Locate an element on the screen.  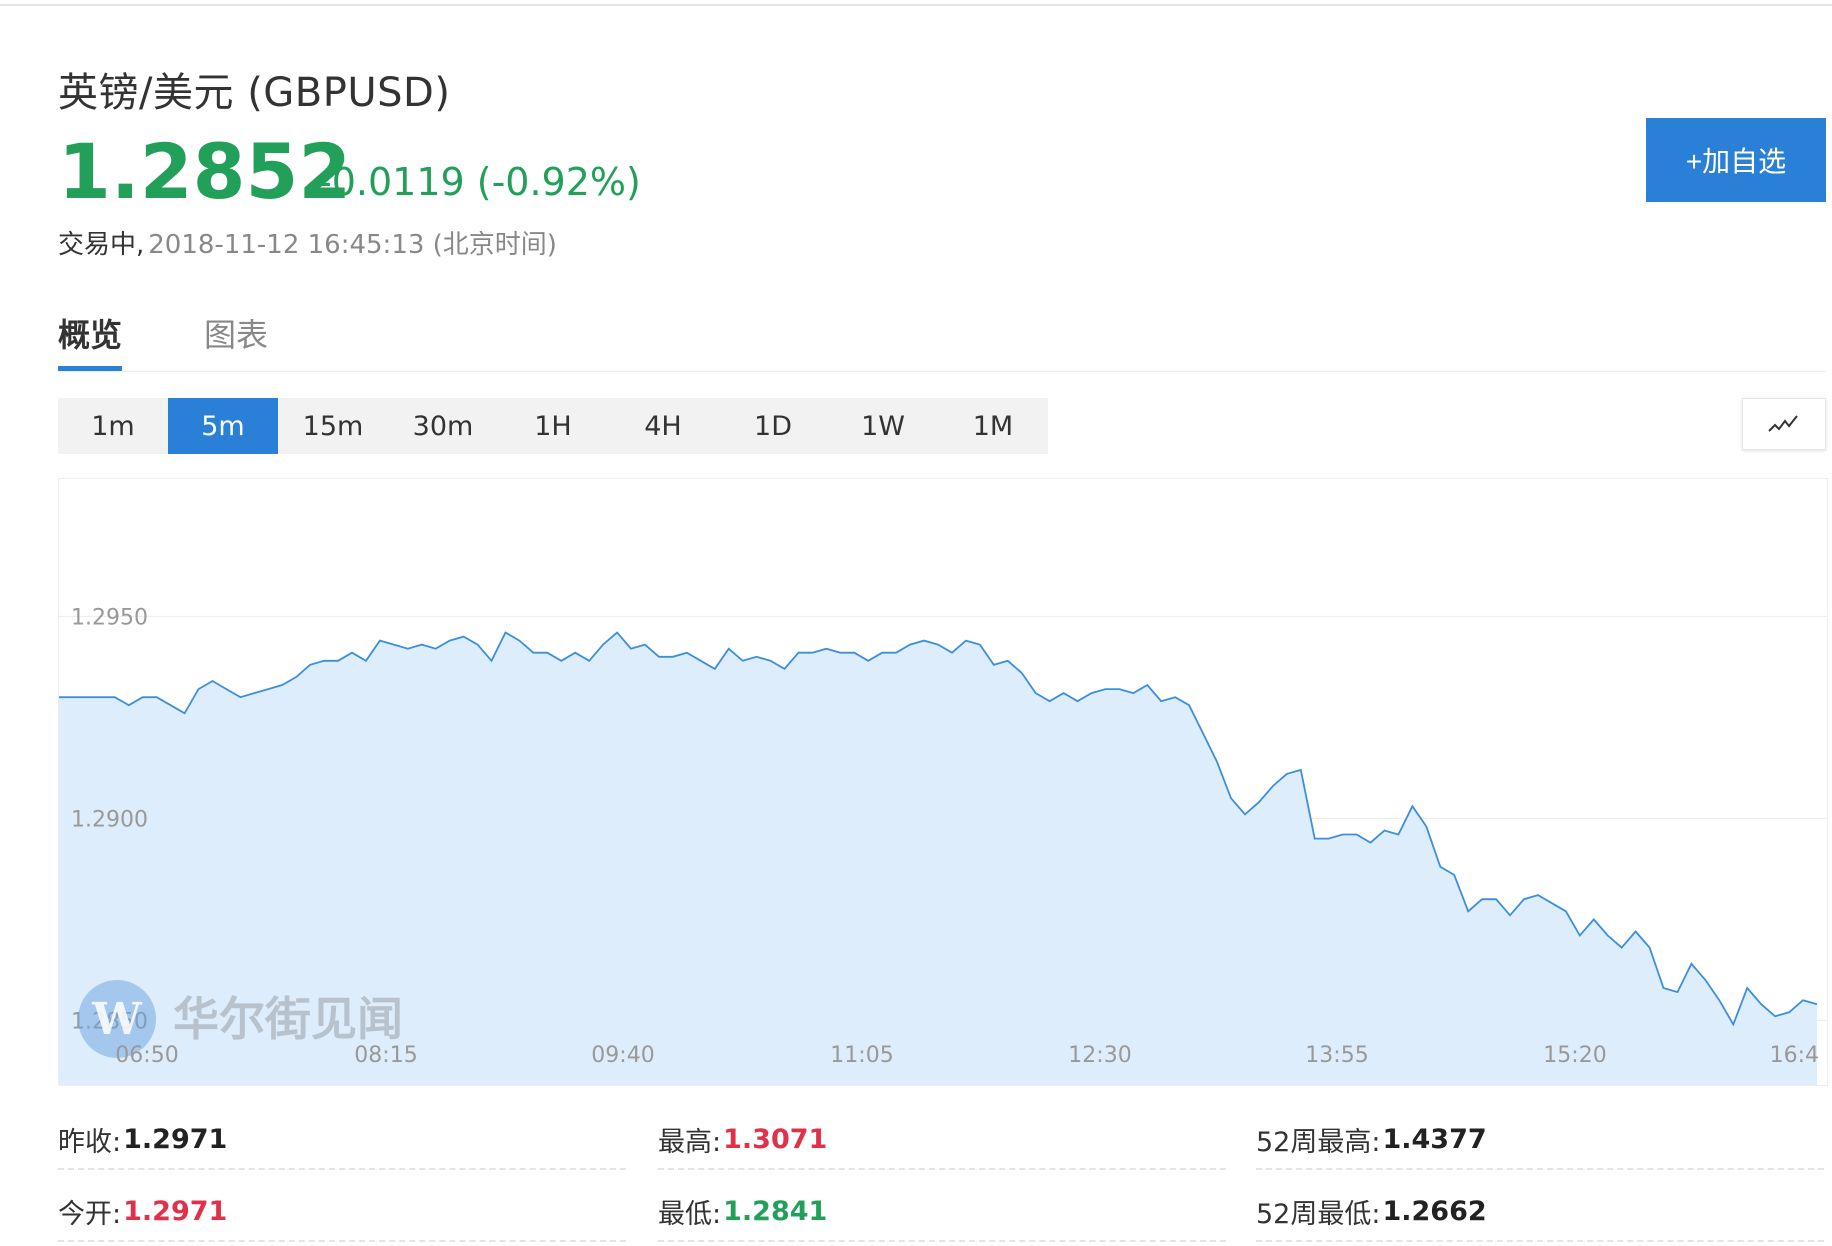
stat-value: 1.2662 is located at coordinates (1434, 1211).